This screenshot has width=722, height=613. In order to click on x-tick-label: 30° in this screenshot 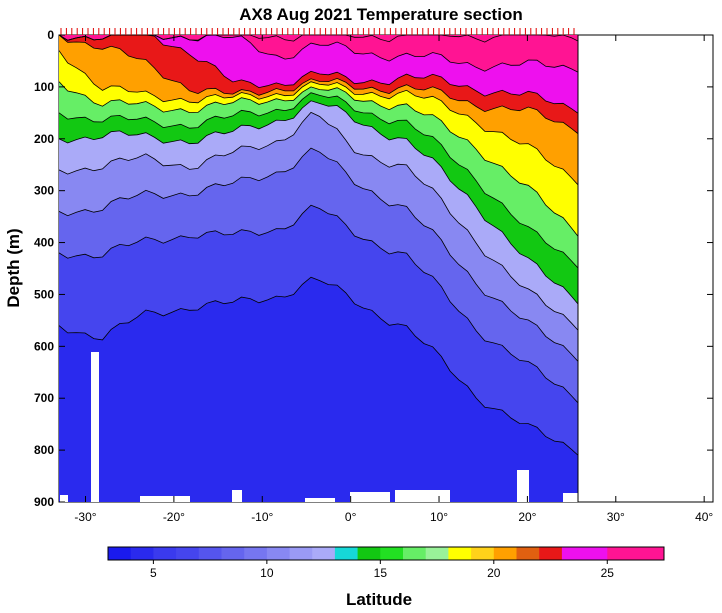, I will do `click(616, 517)`.